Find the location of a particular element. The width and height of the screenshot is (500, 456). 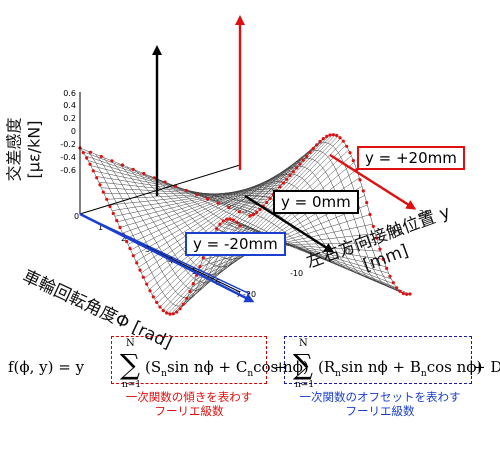

slope-series-box is located at coordinates (189, 360).